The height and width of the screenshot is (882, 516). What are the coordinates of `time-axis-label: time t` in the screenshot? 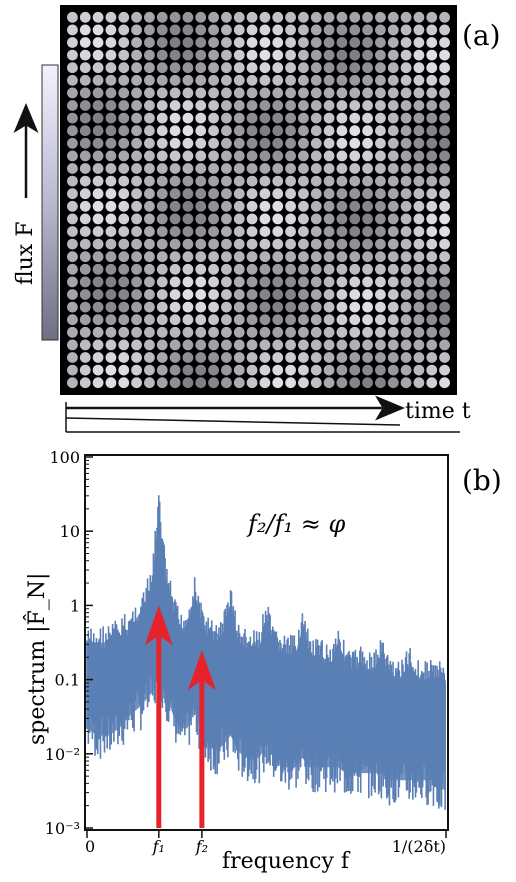 It's located at (438, 411).